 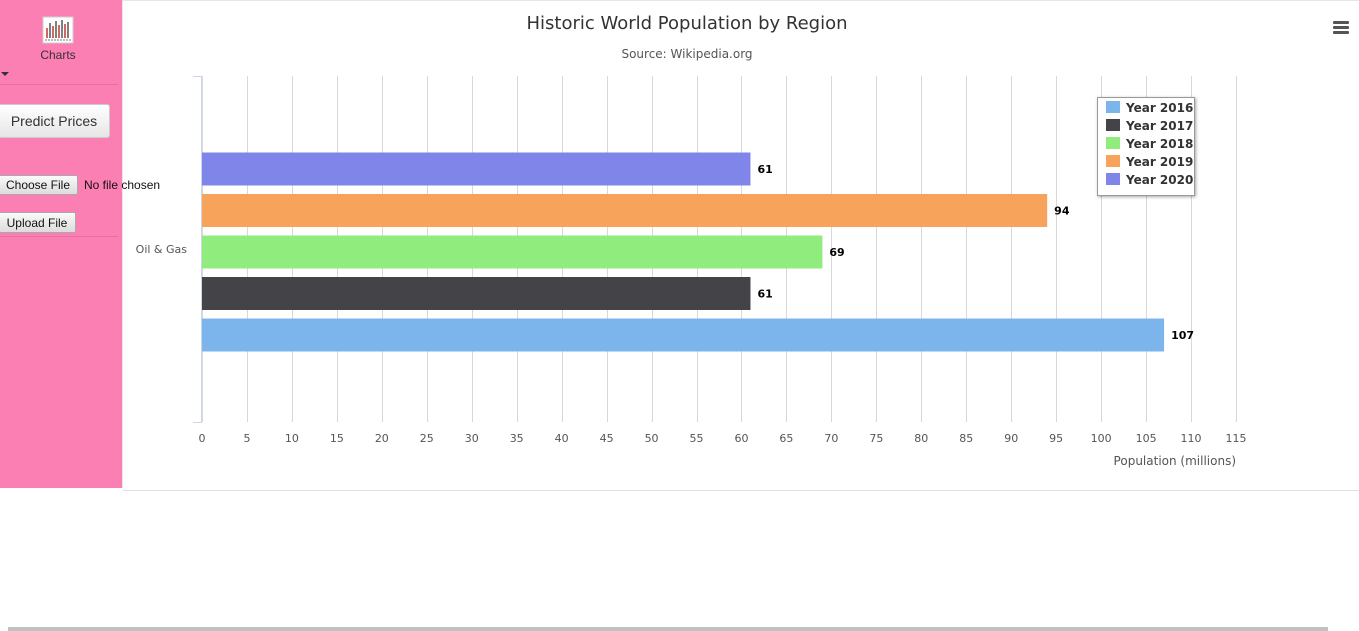 I want to click on bar-year-2020, so click(x=476, y=169).